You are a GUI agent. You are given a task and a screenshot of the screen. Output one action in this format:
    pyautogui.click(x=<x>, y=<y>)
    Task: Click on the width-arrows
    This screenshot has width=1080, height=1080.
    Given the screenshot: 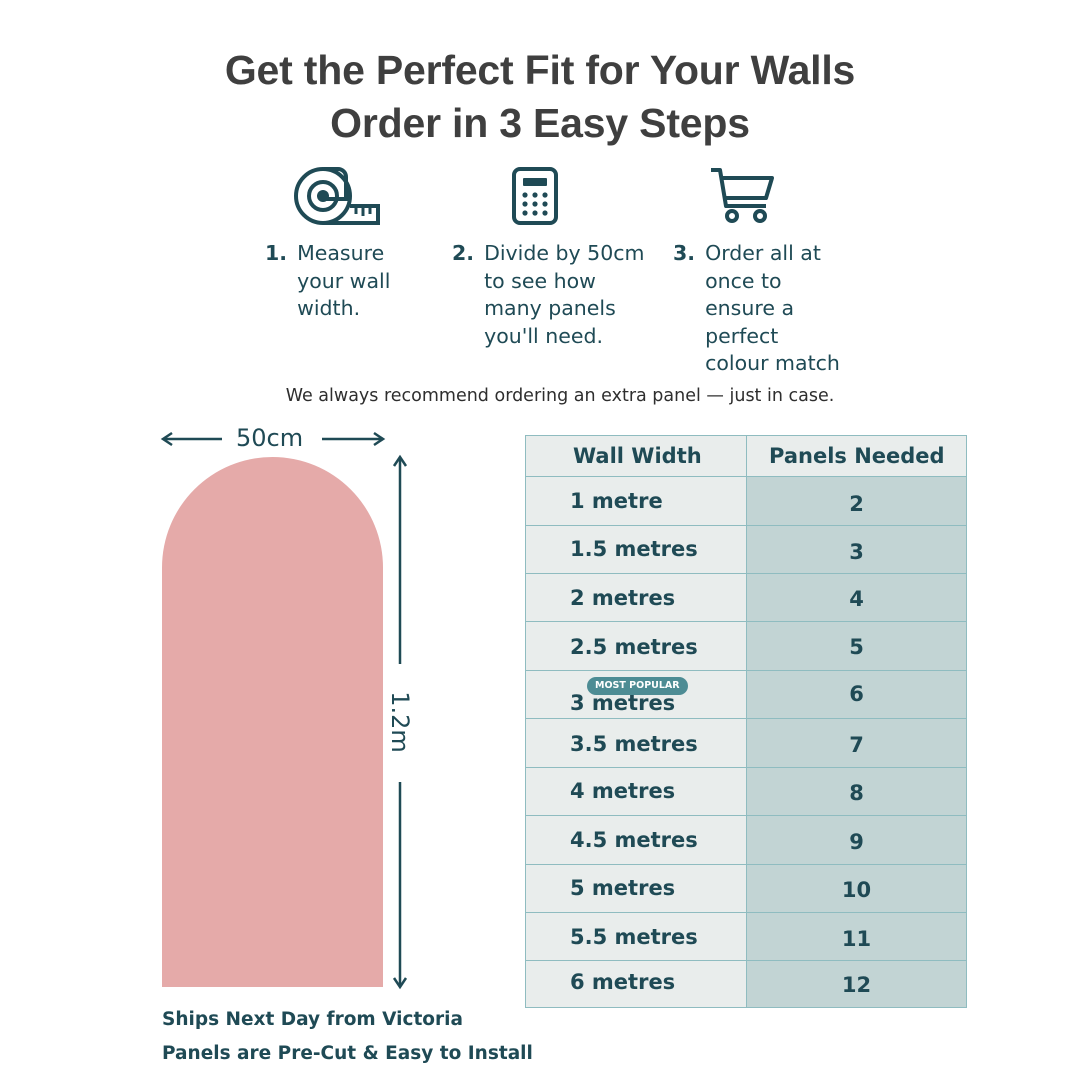 What is the action you would take?
    pyautogui.click(x=273, y=439)
    